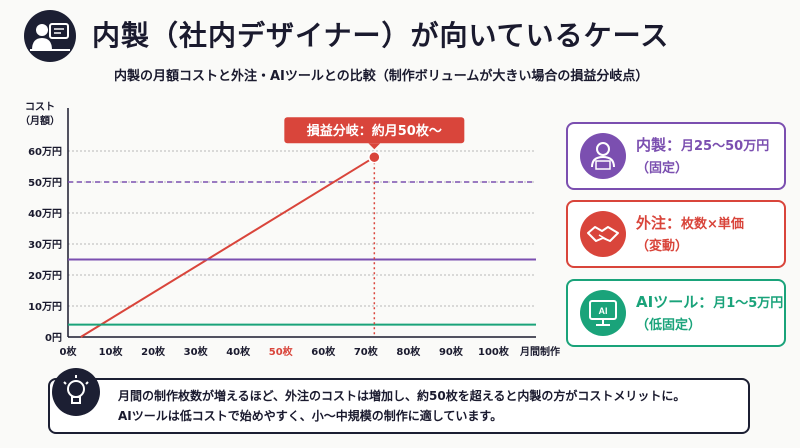  What do you see at coordinates (494, 351) in the screenshot?
I see `x-tick-label: 100枚` at bounding box center [494, 351].